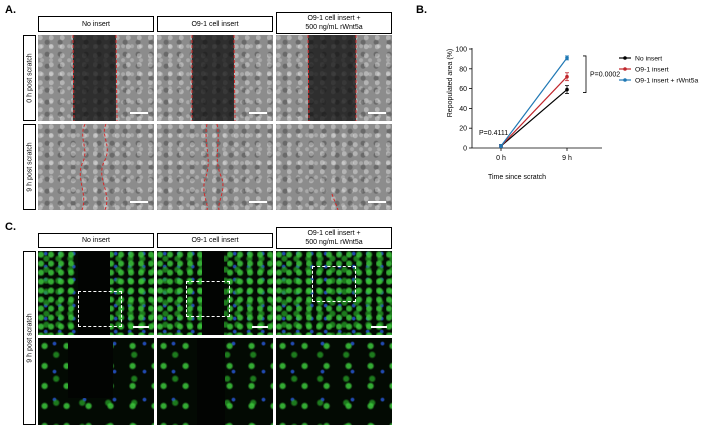  Describe the element at coordinates (652, 70) in the screenshot. I see `legend-label: O9-1 insert` at that location.